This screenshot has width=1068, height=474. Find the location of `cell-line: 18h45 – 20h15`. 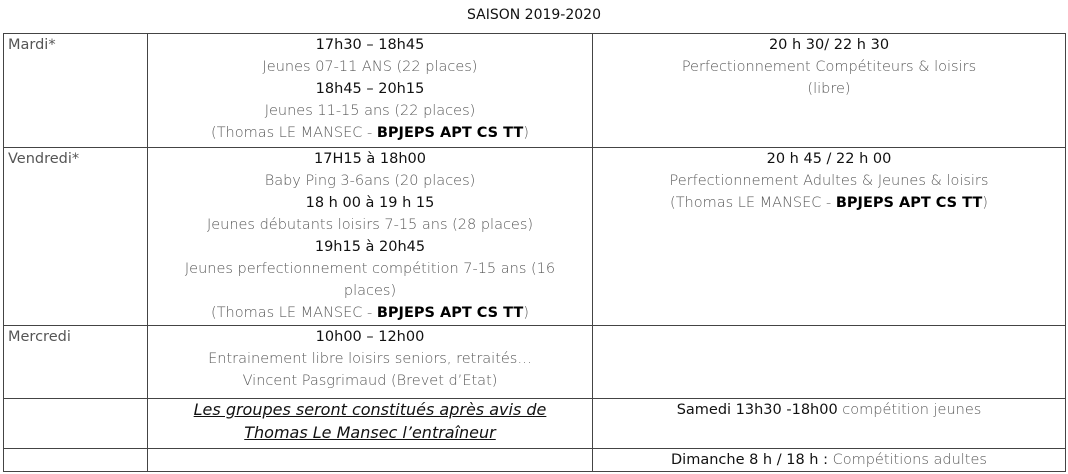

cell-line: 18h45 – 20h15 is located at coordinates (370, 89).